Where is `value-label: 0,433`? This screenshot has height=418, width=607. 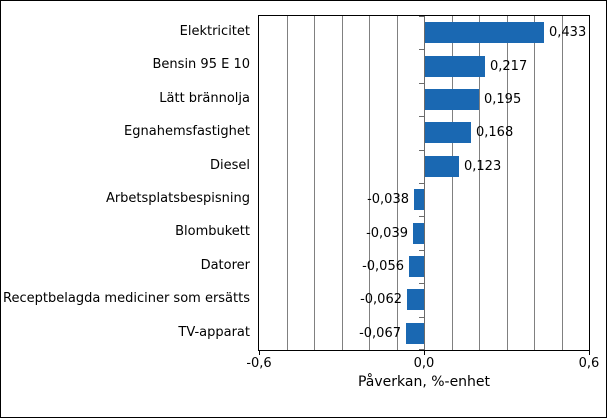 value-label: 0,433 is located at coordinates (568, 32).